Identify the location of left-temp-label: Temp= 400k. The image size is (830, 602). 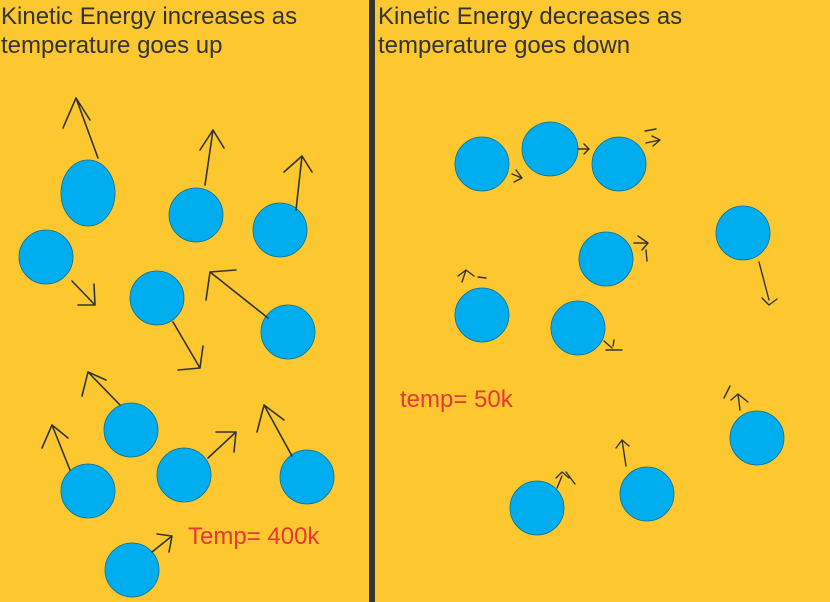
(254, 536).